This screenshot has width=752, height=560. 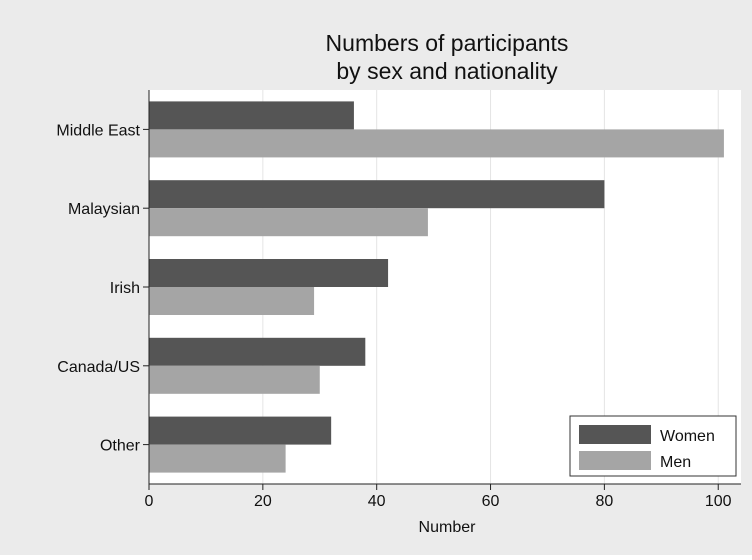 I want to click on y-tick-label-irish: Irish, so click(x=125, y=288).